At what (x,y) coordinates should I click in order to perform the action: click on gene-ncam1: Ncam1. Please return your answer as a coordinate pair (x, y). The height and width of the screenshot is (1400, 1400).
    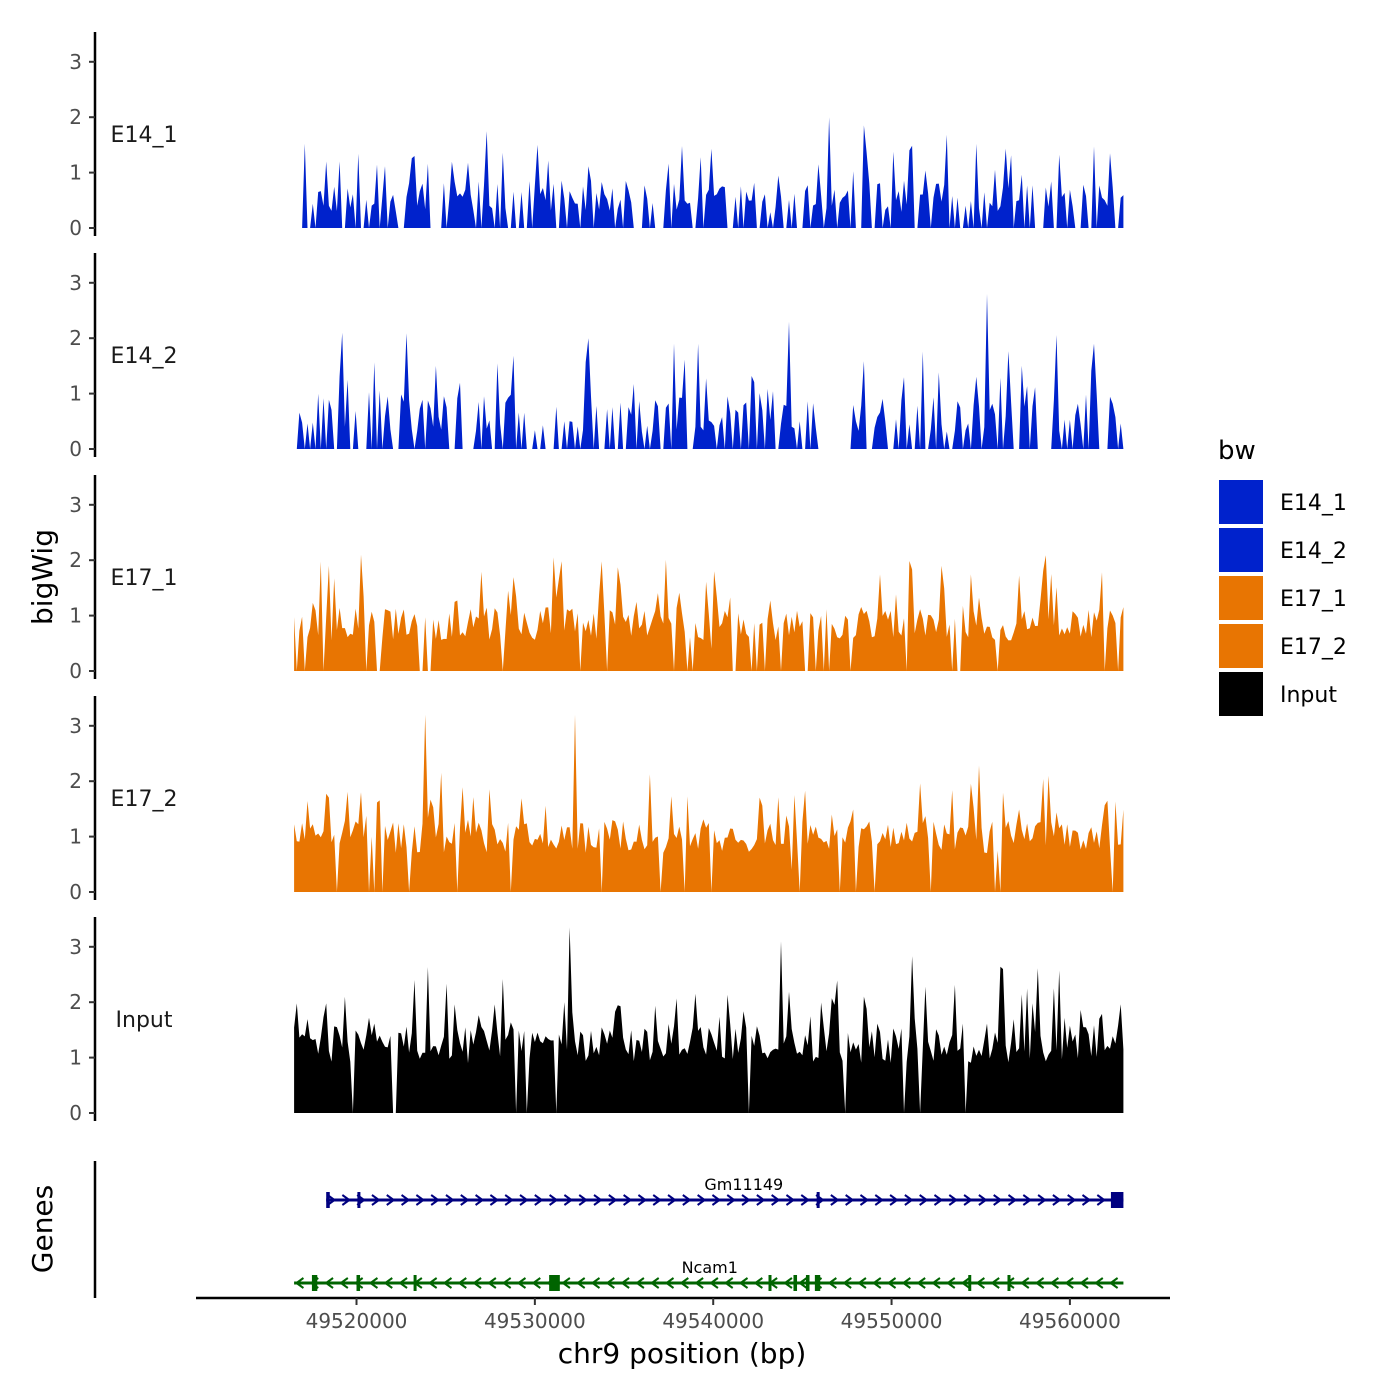
    Looking at the image, I should click on (709, 1274).